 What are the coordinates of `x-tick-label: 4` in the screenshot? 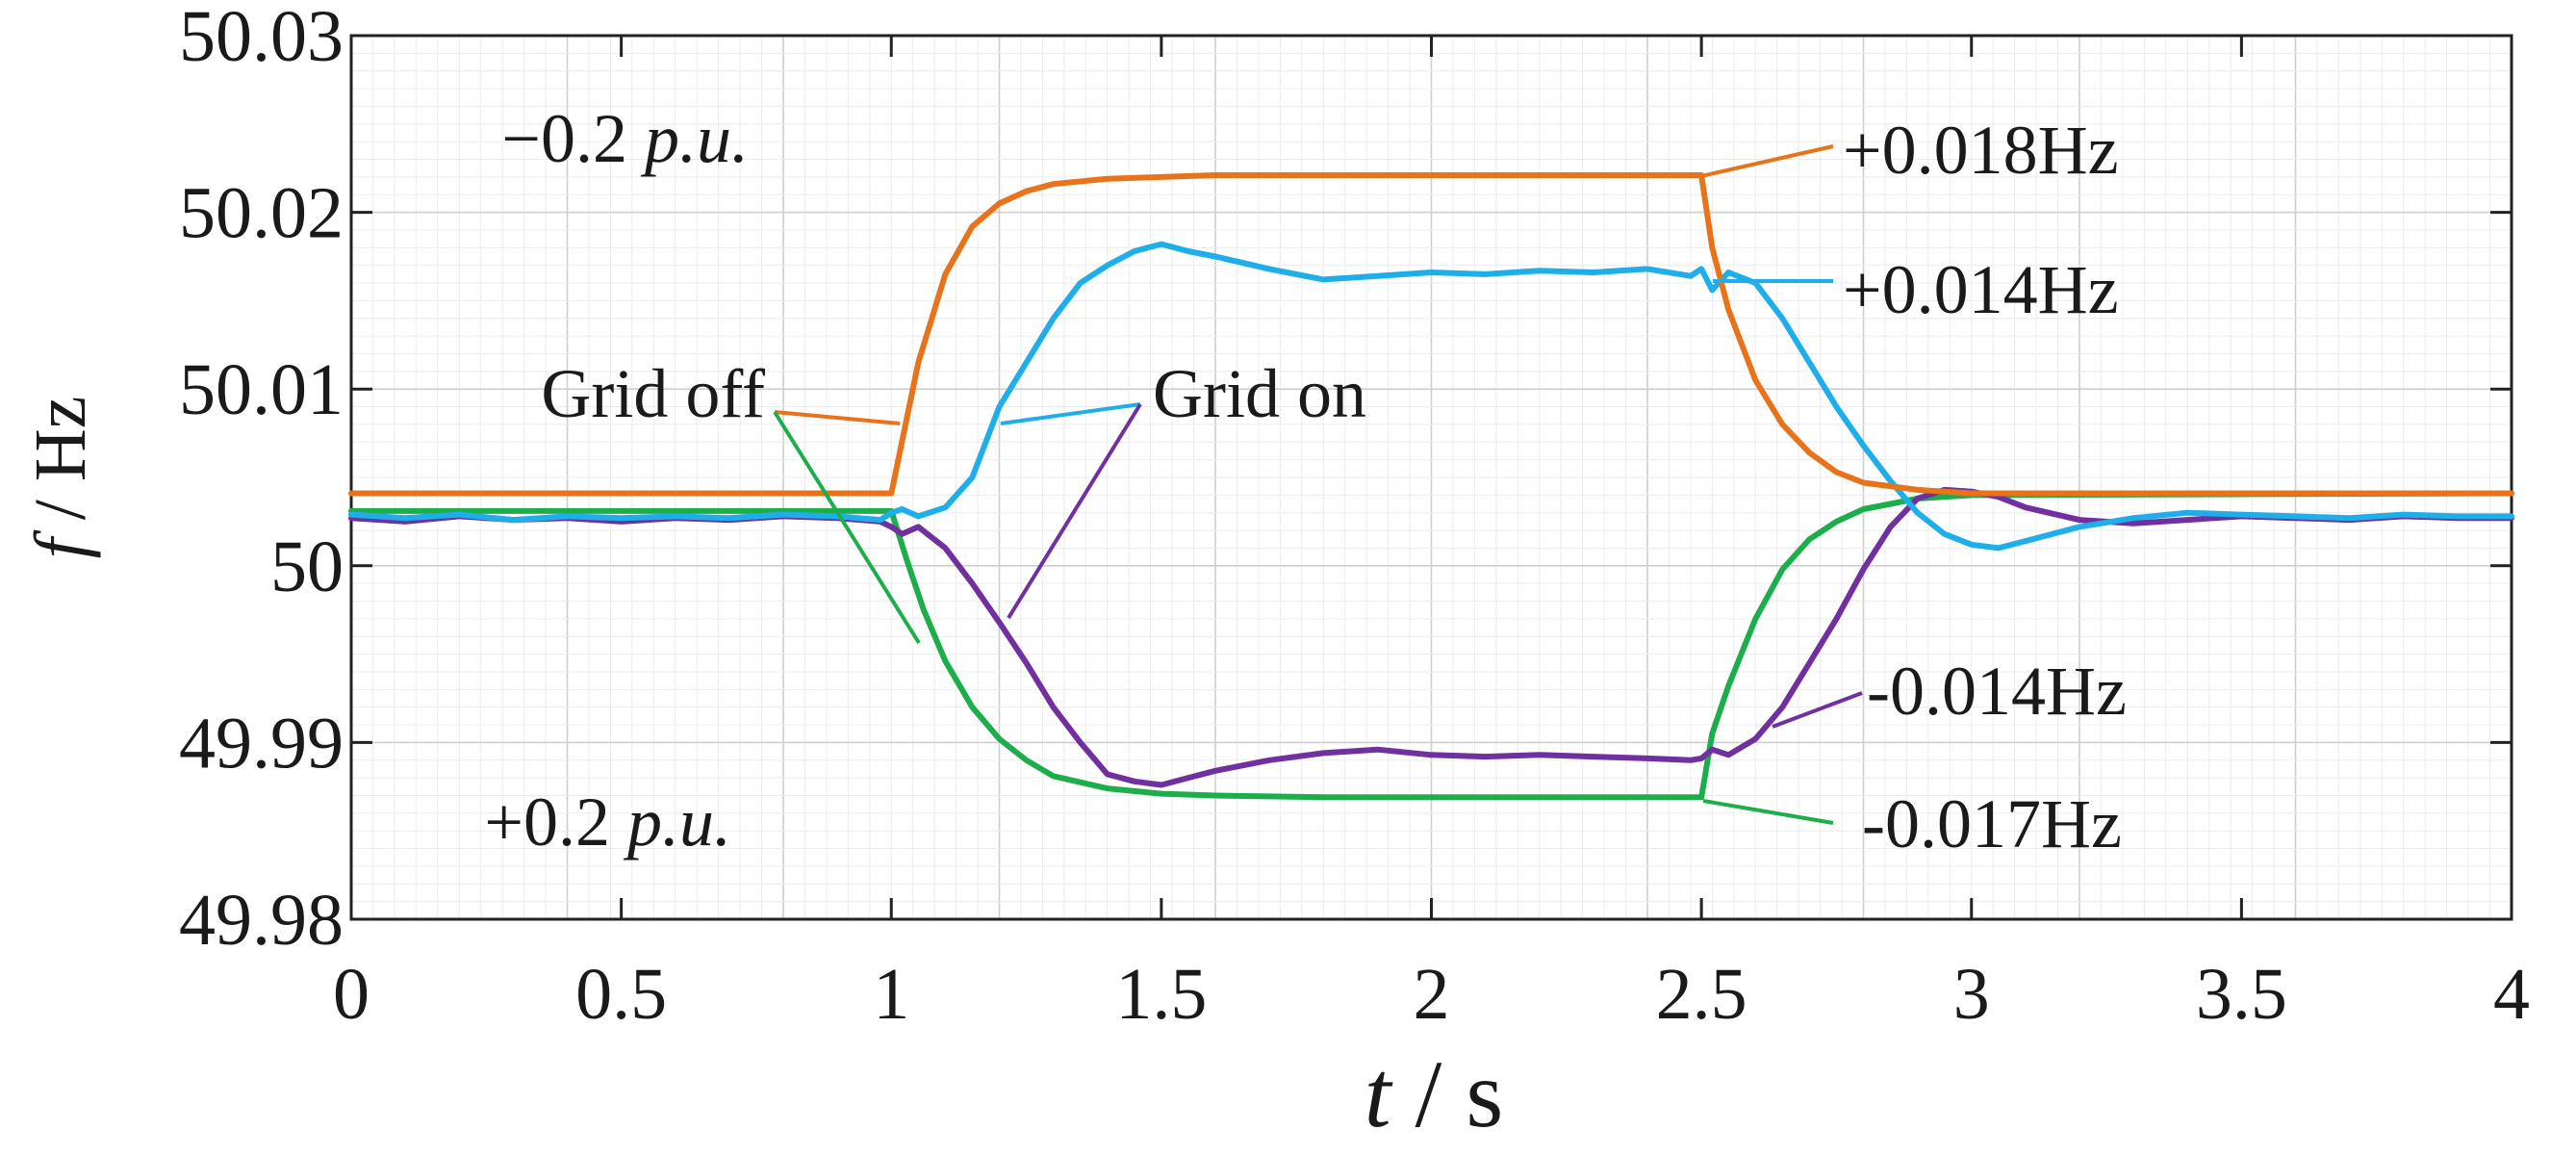 It's located at (2511, 995).